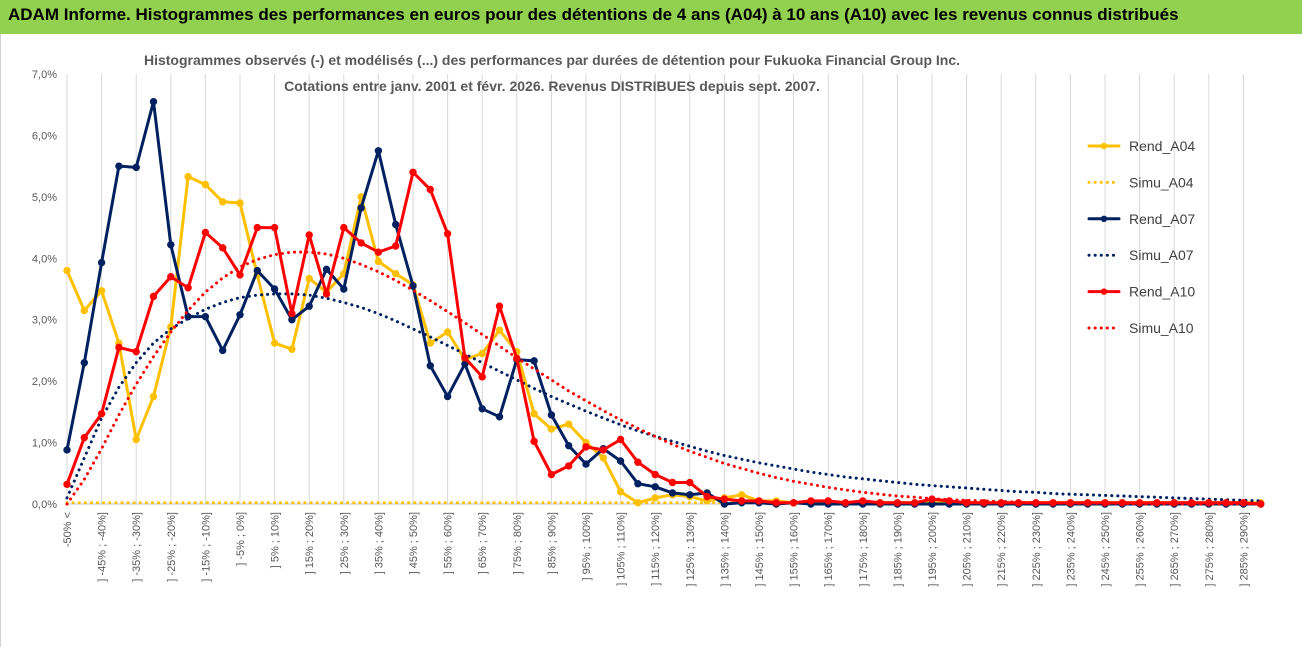 The width and height of the screenshot is (1302, 647). I want to click on legend-item-simu-a04: Simu_A04, so click(1140, 182).